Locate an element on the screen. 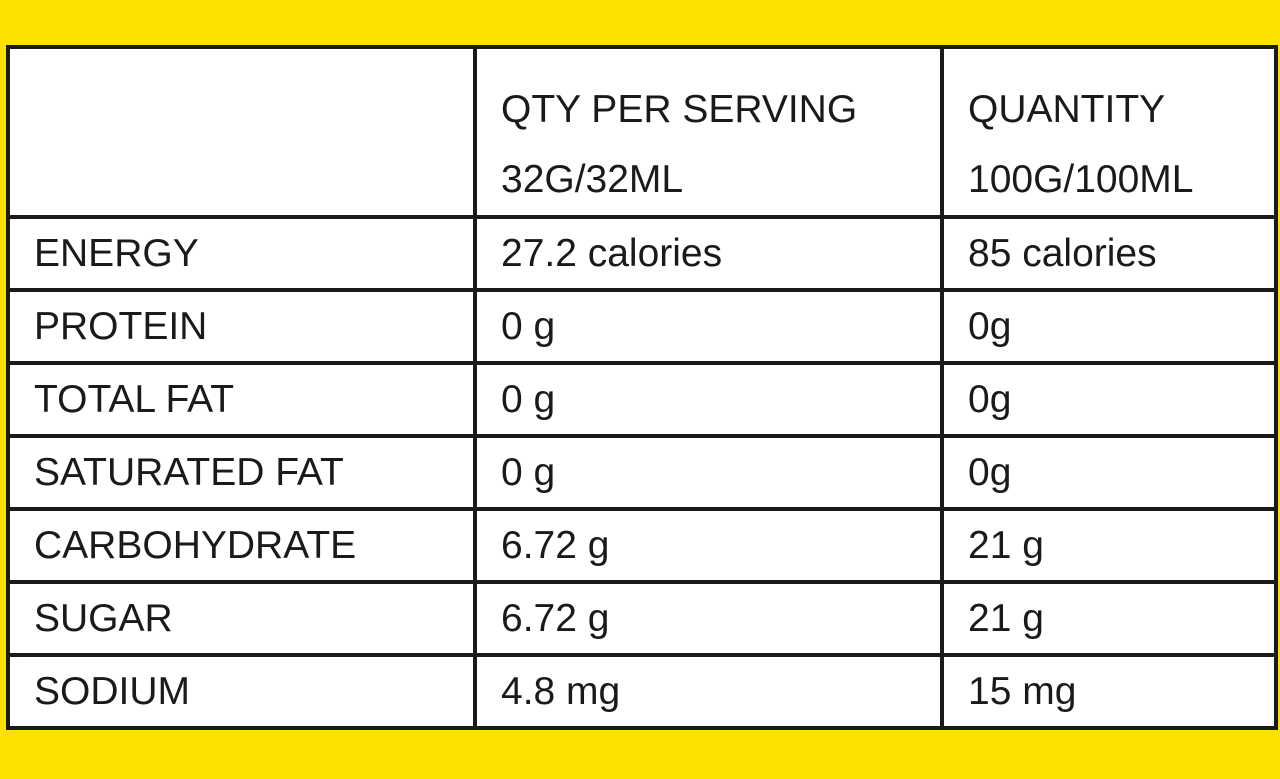 Image resolution: width=1280 pixels, height=779 pixels. data-row: SODIUM 4.8 mg 15 mg is located at coordinates (642, 691).